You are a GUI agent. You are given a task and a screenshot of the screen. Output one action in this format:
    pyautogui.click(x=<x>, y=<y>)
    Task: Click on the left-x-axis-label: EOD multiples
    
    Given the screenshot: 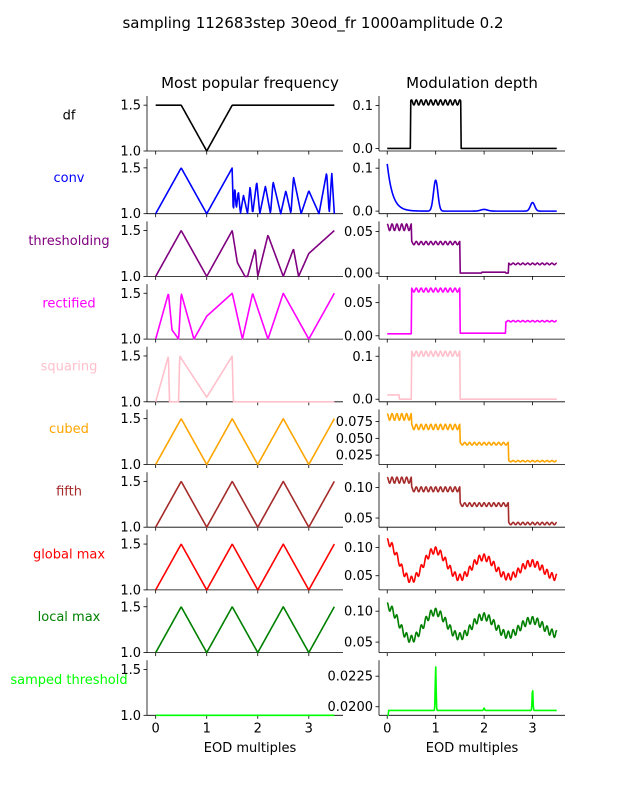 What is the action you would take?
    pyautogui.click(x=250, y=748)
    